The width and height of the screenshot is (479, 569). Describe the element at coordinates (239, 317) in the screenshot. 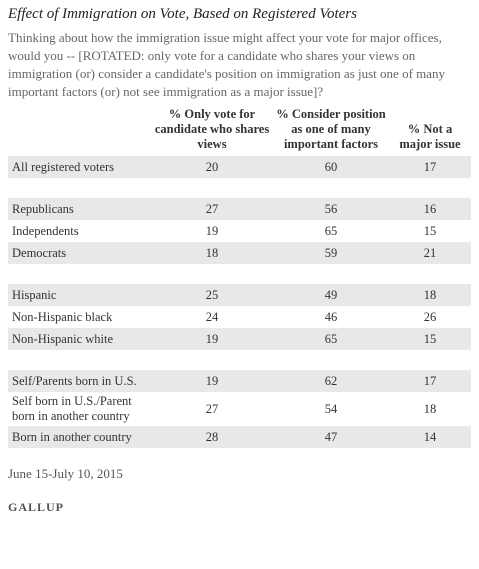

I see `data-row: Non-Hispanic black 24 46 26` at that location.